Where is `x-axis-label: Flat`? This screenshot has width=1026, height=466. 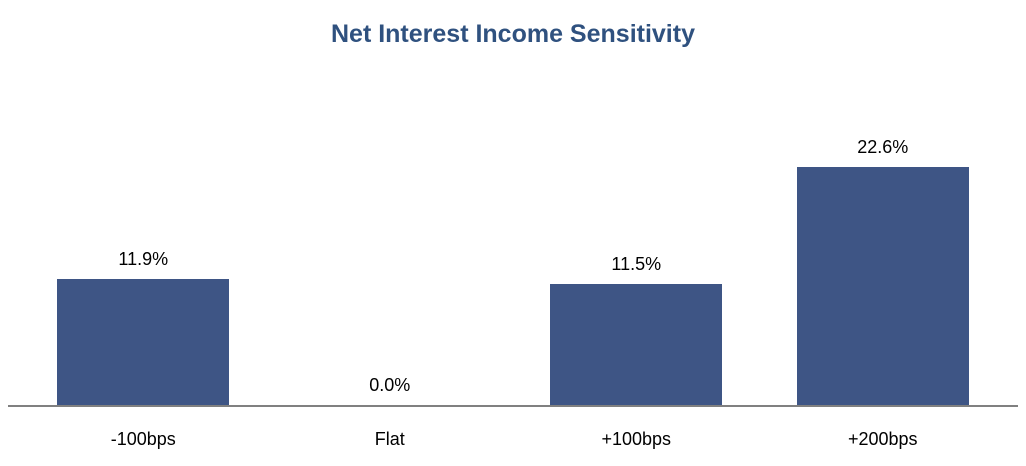
x-axis-label: Flat is located at coordinates (389, 439).